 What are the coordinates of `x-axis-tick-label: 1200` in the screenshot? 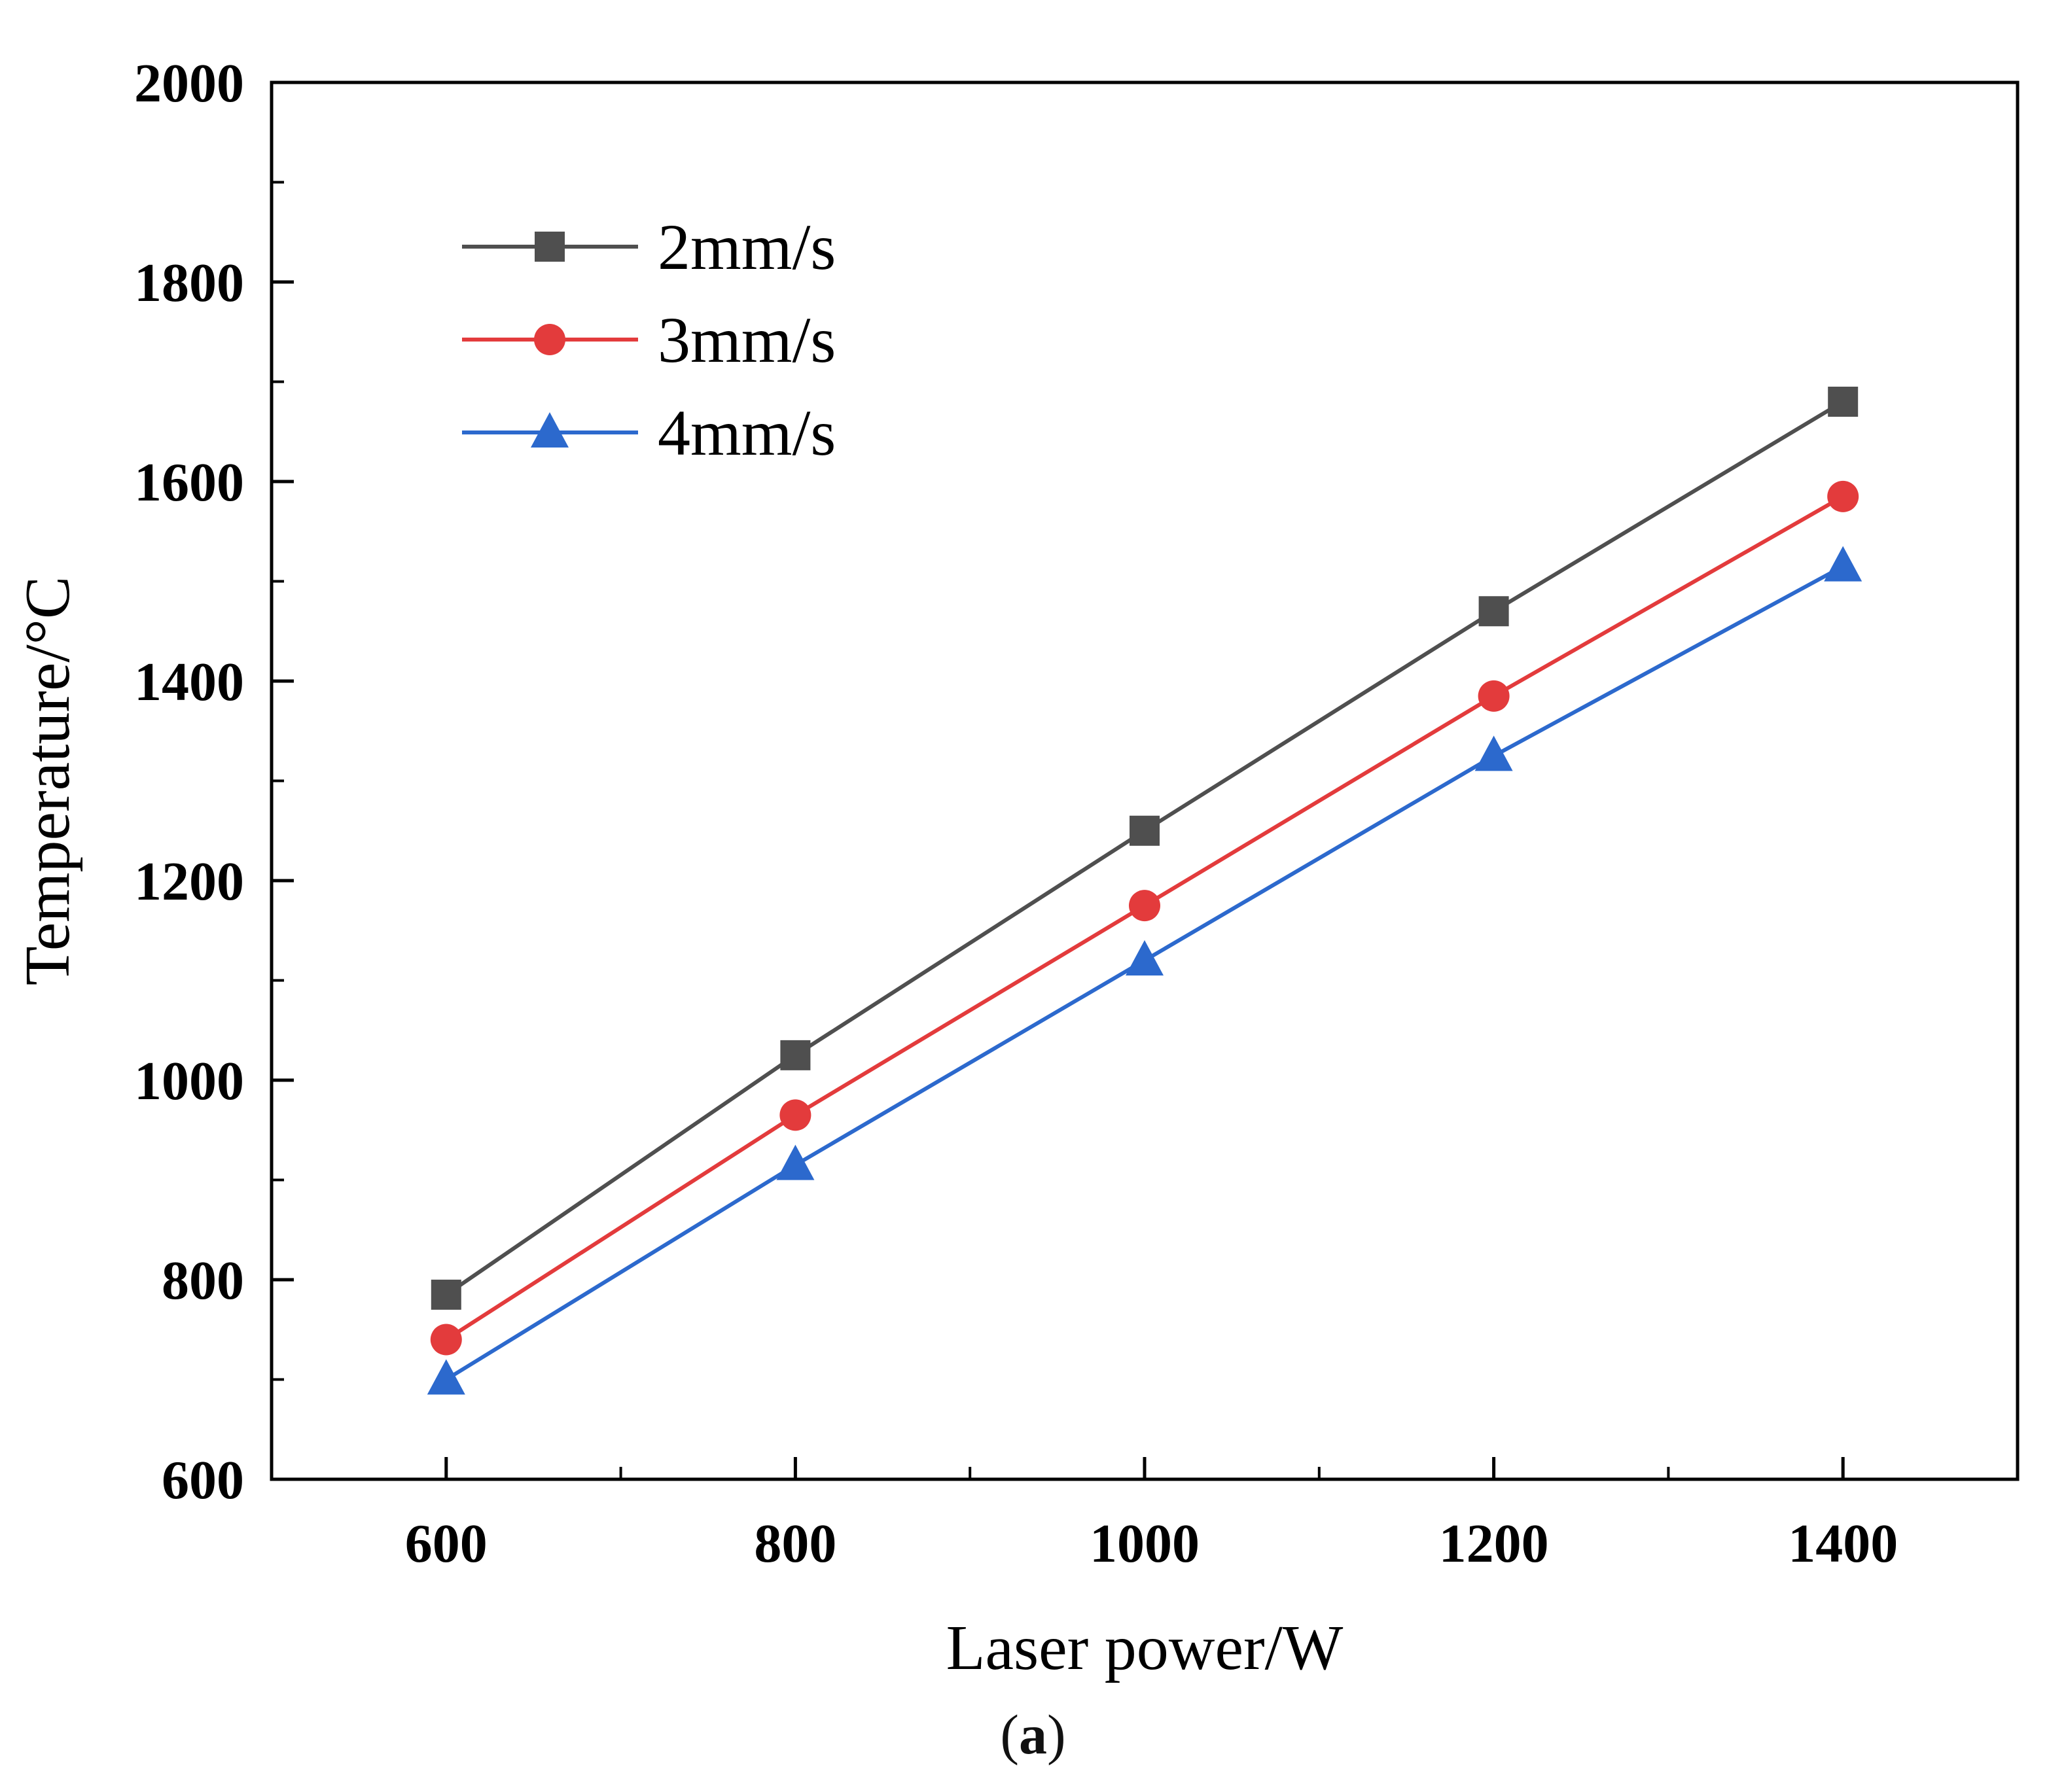 It's located at (1494, 1543).